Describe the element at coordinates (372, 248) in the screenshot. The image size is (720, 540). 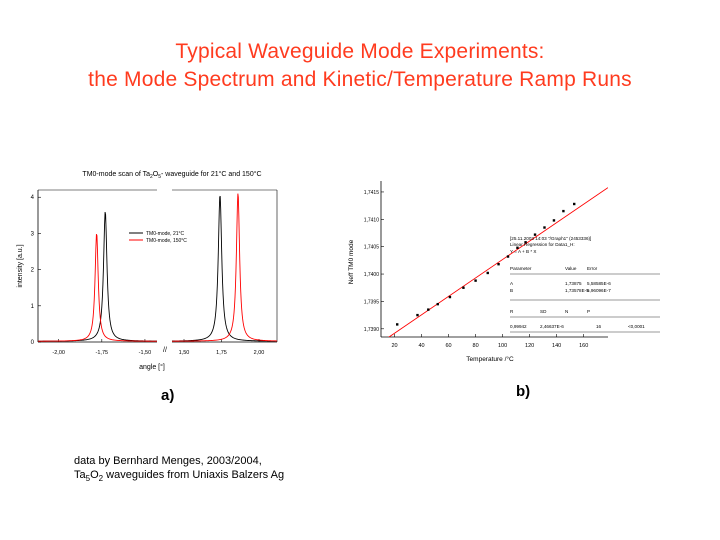
I see `chart-b-y-tick-label: 1,7405` at that location.